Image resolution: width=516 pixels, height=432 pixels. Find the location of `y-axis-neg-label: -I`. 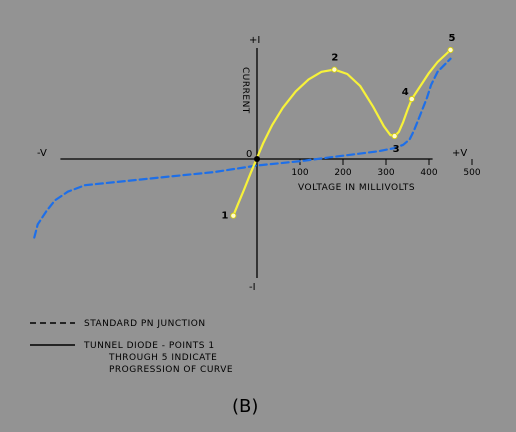

y-axis-neg-label: -I is located at coordinates (252, 287).